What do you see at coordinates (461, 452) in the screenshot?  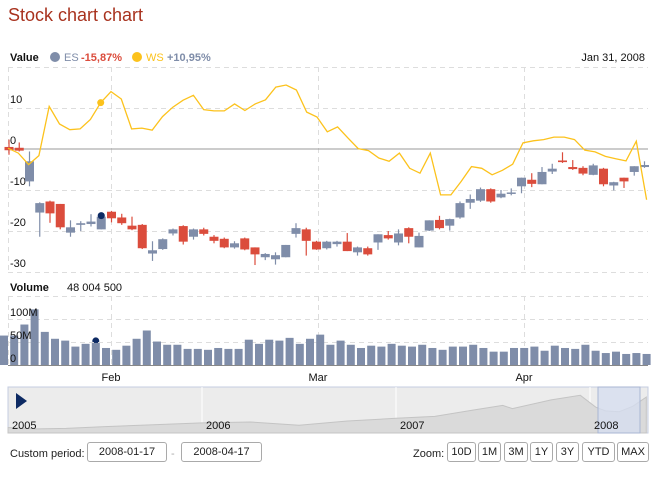 I see `zoom-10d-button: 10D` at bounding box center [461, 452].